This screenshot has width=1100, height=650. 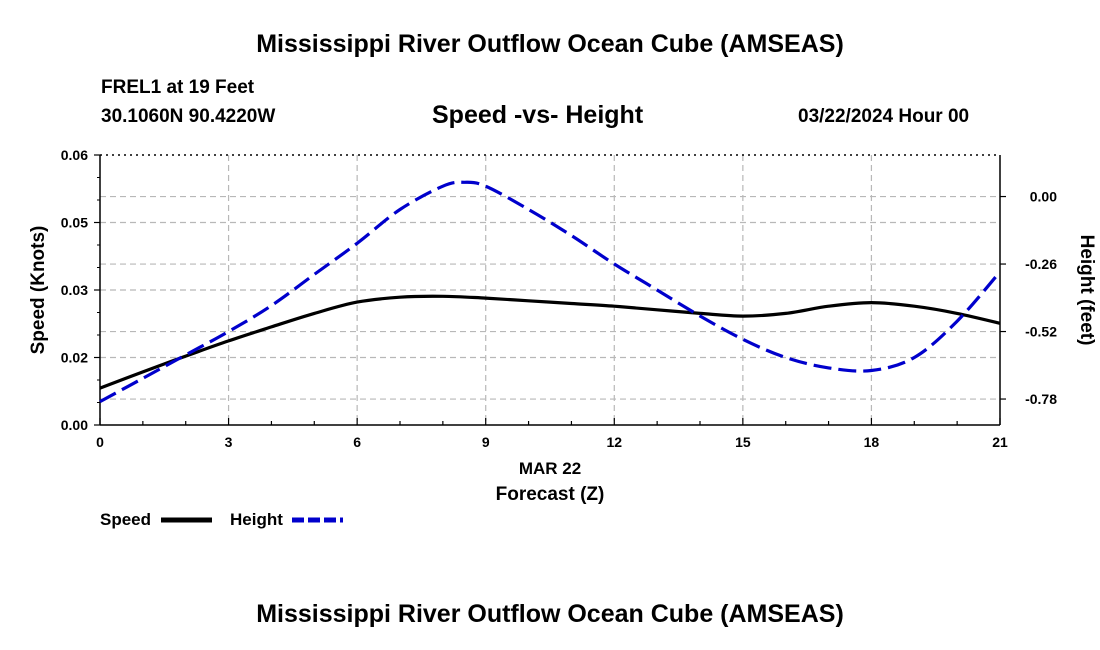 I want to click on legend: Speed Height, so click(x=221, y=519).